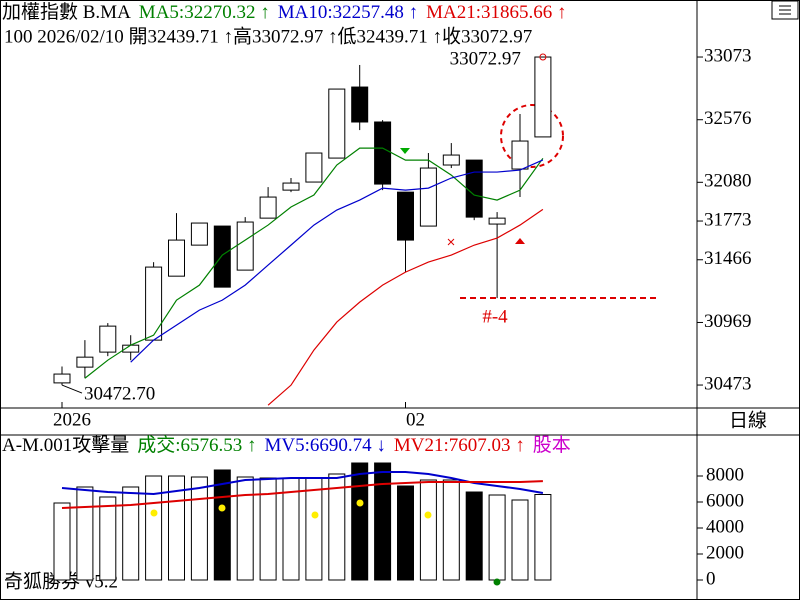  I want to click on y-tick-label: 8000, so click(725, 474).